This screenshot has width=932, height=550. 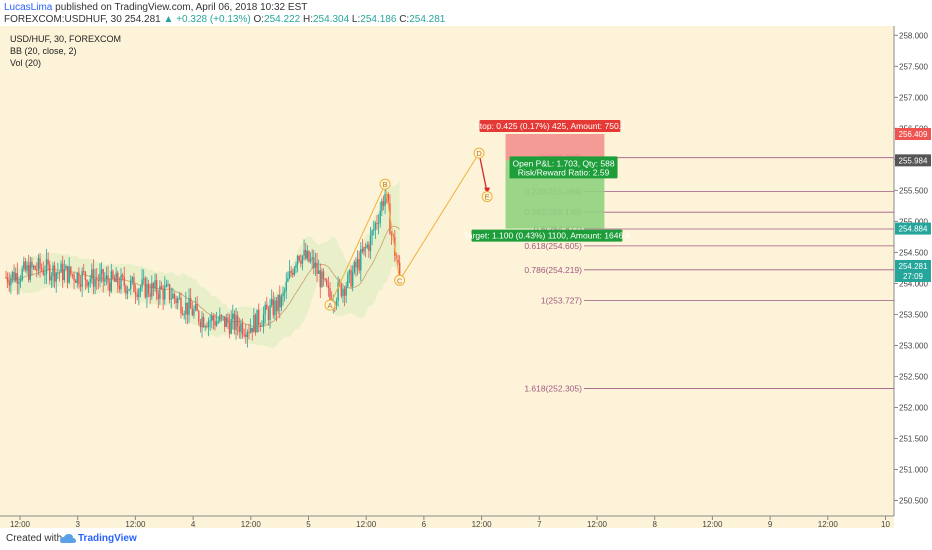 What do you see at coordinates (202, 276) in the screenshot?
I see `bollinger-basis` at bounding box center [202, 276].